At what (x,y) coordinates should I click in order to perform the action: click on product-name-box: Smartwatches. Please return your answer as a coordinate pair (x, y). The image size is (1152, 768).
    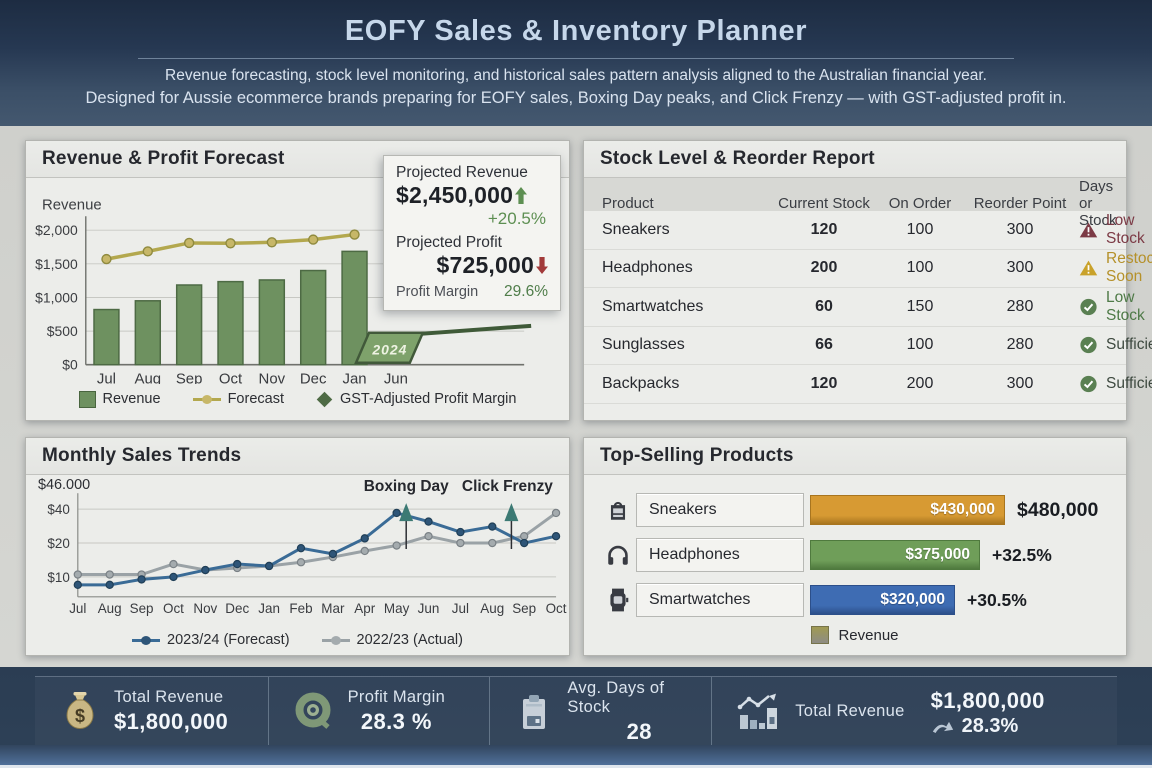
    Looking at the image, I should click on (720, 600).